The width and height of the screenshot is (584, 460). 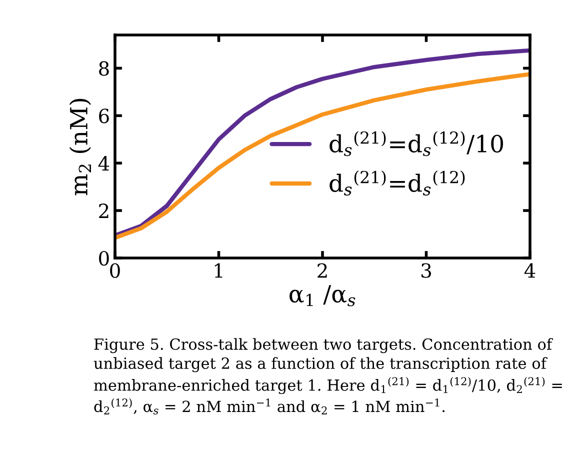 What do you see at coordinates (104, 163) in the screenshot?
I see `y-tick-label: 4` at bounding box center [104, 163].